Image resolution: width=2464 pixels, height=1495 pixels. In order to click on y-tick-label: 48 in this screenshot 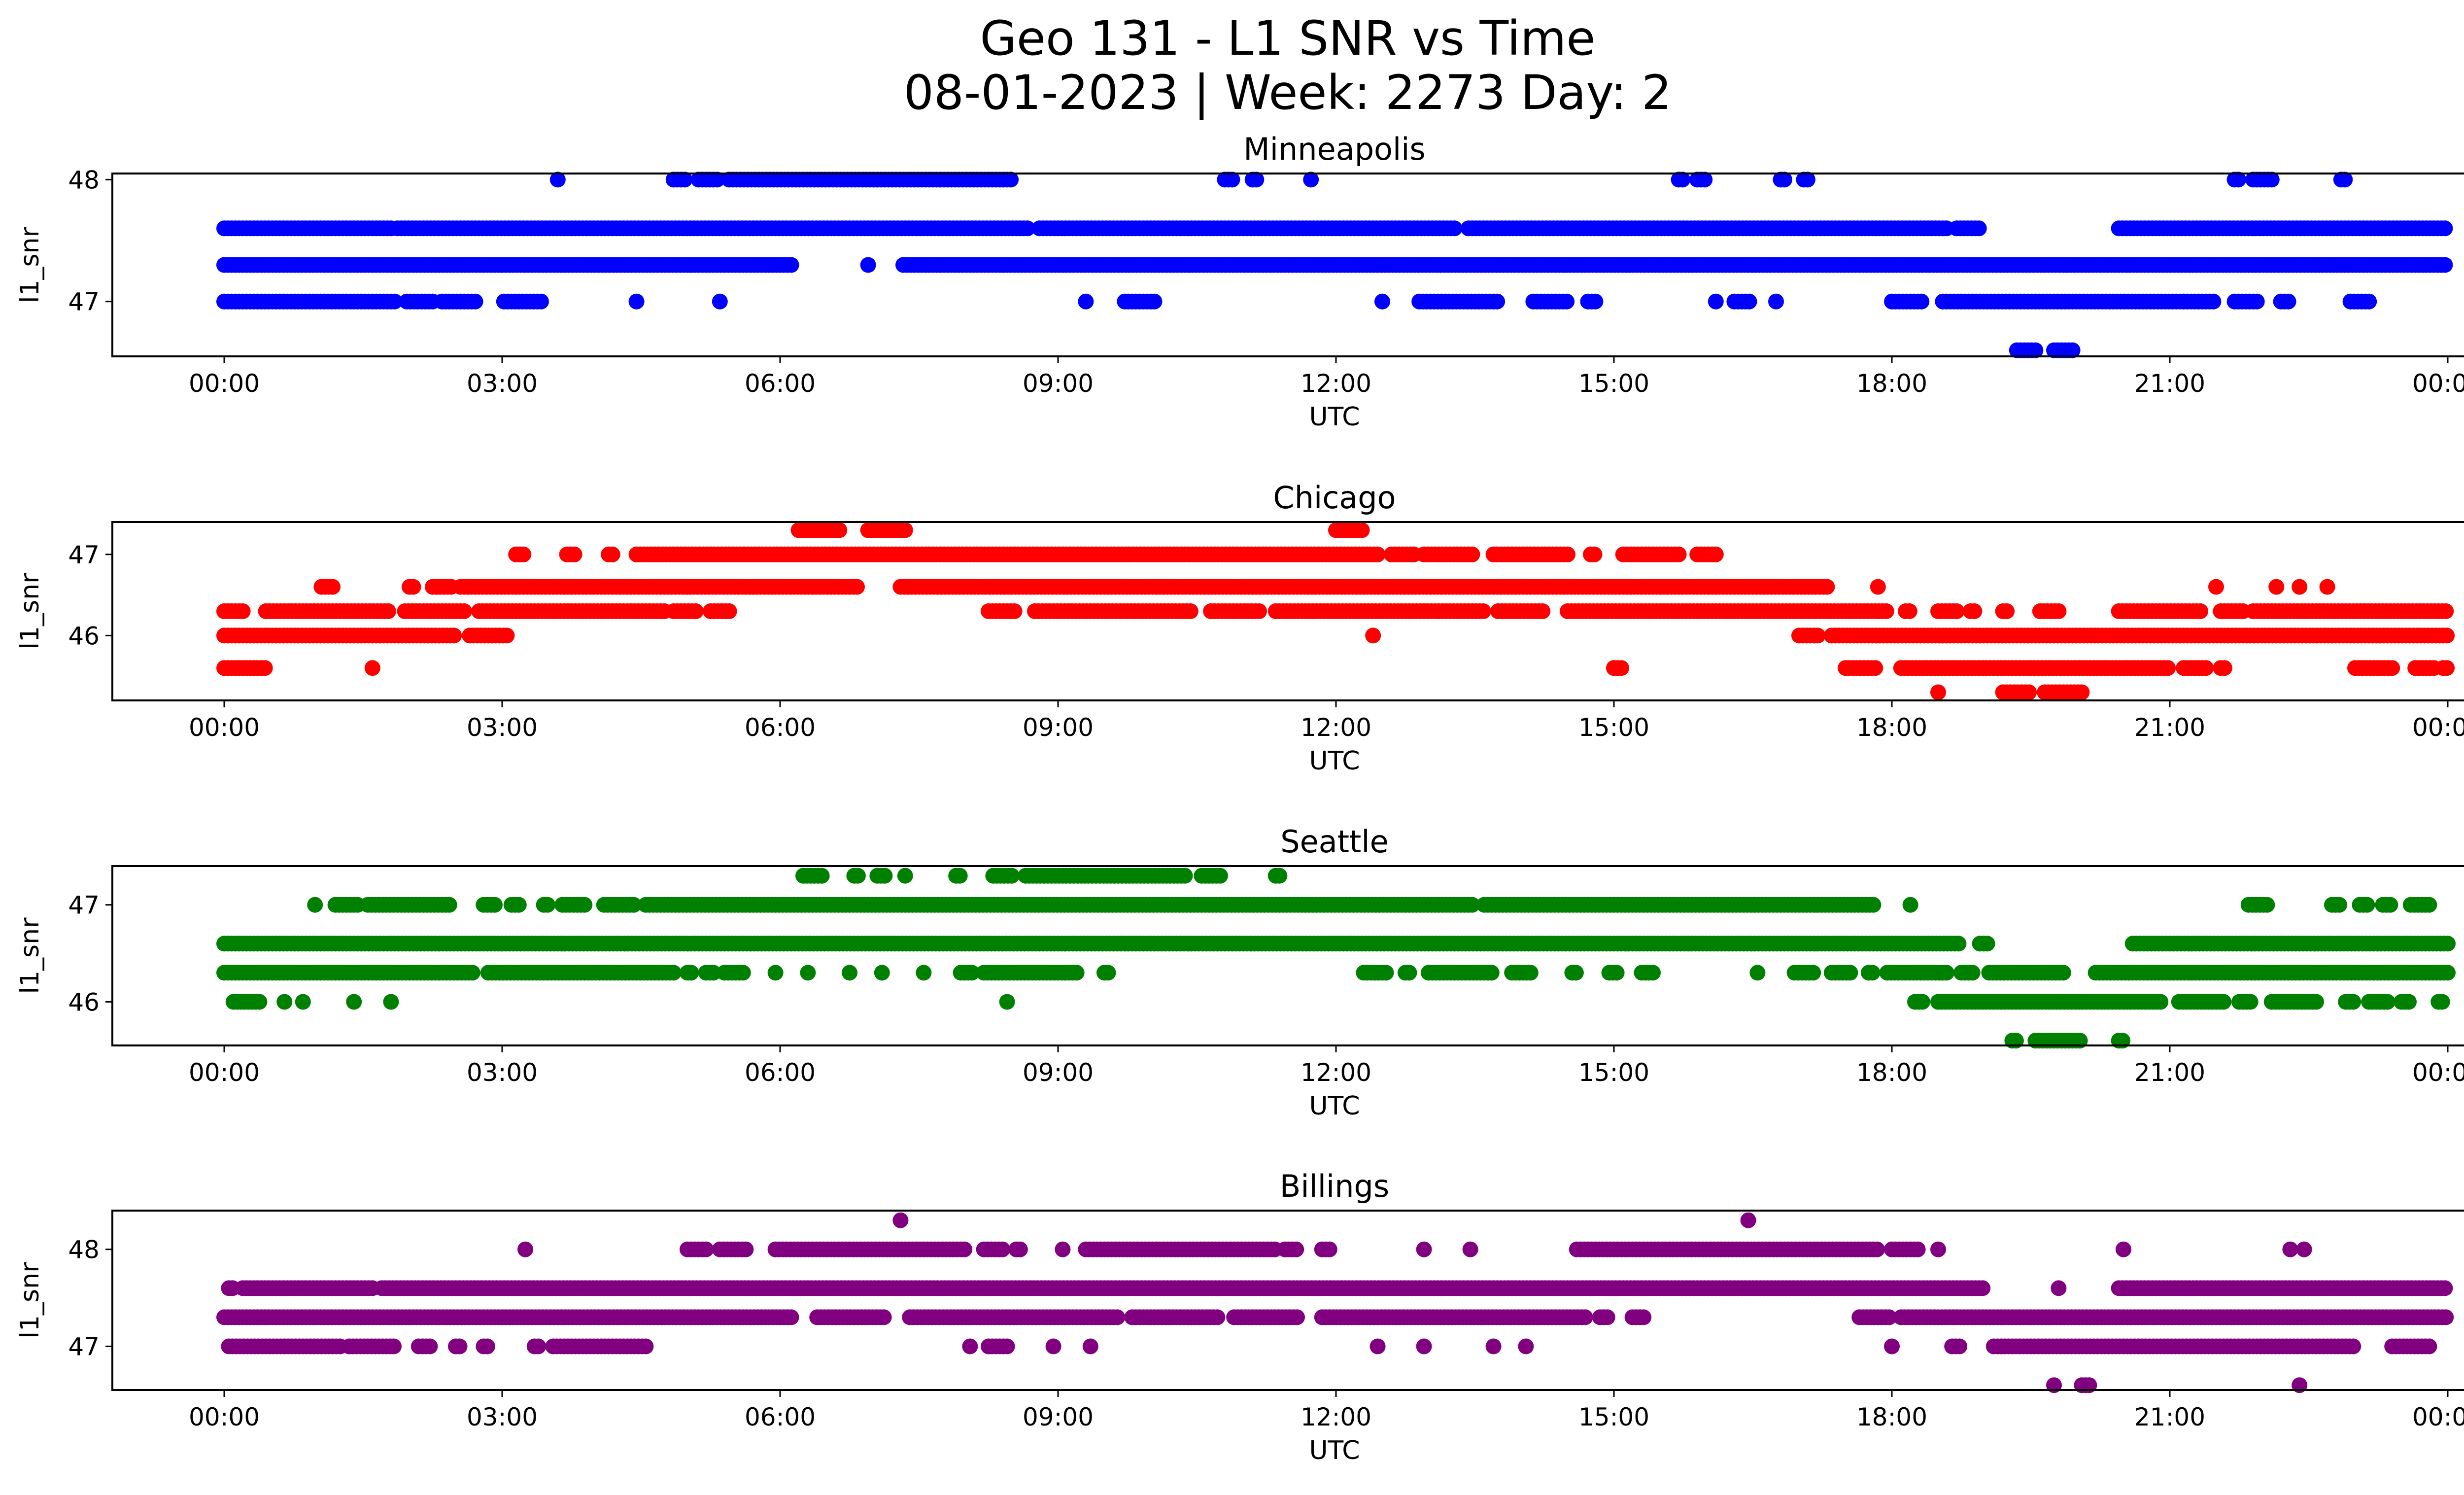, I will do `click(84, 180)`.